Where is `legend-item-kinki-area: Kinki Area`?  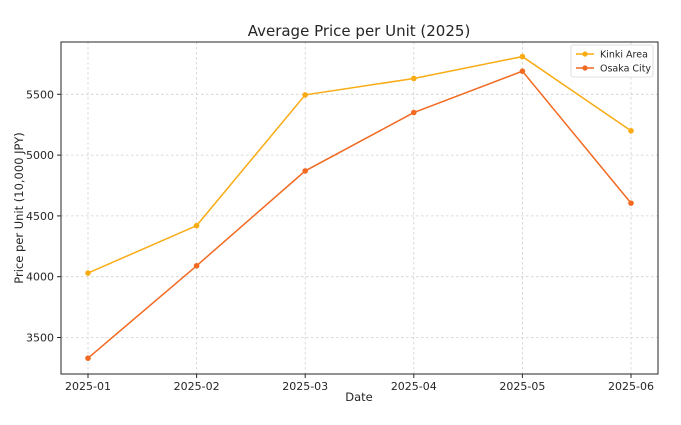
legend-item-kinki-area: Kinki Area is located at coordinates (612, 55).